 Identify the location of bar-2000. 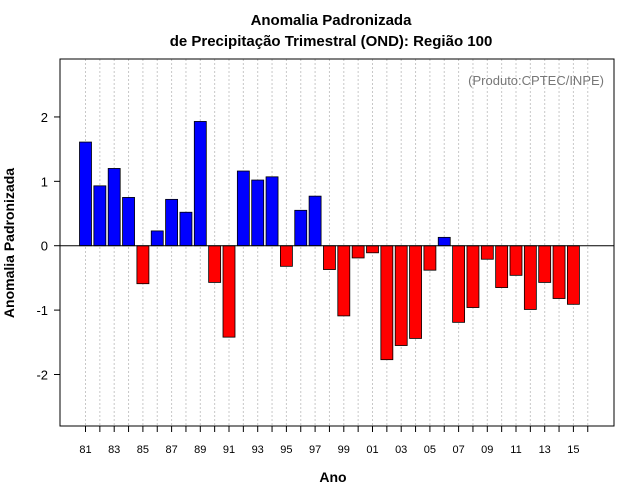
(358, 252).